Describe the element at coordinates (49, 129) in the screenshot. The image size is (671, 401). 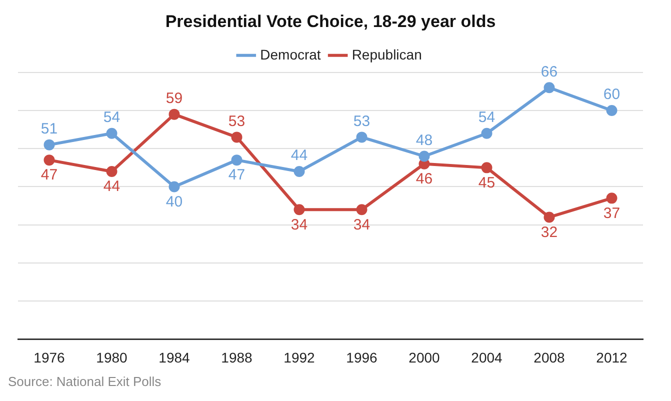
I see `data-label: 51` at that location.